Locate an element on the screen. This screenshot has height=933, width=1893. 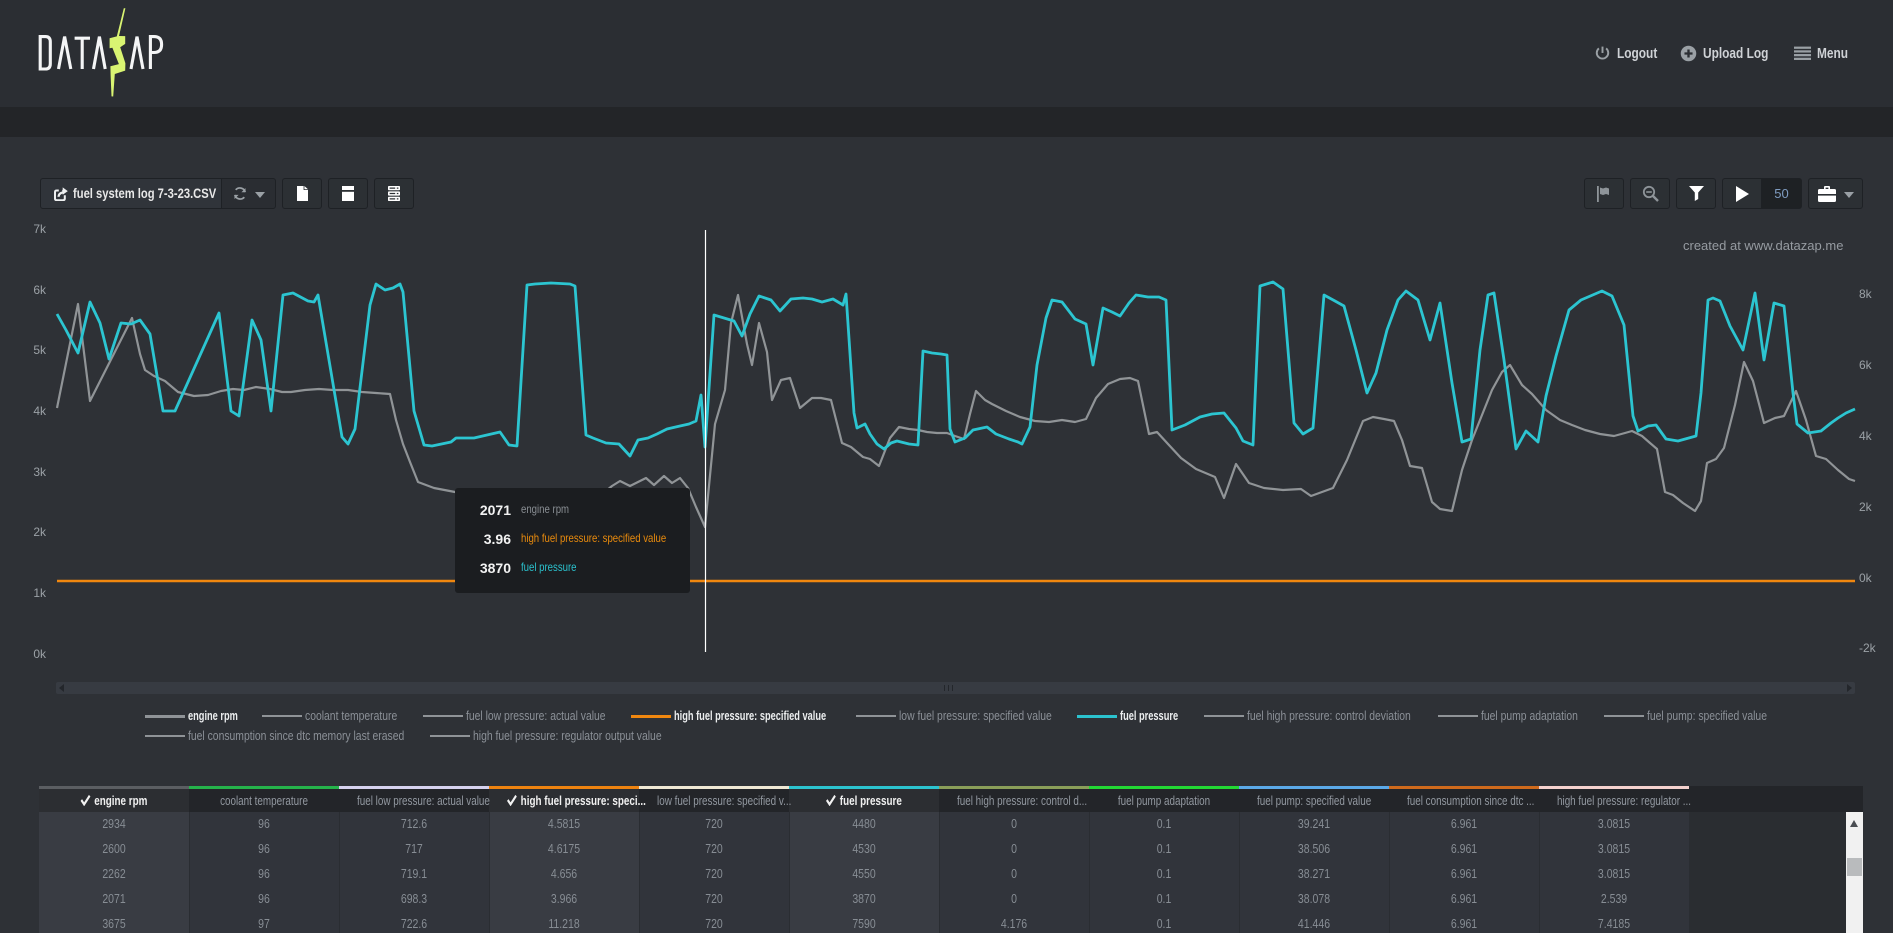
svg-text: 5k is located at coordinates (40, 350).